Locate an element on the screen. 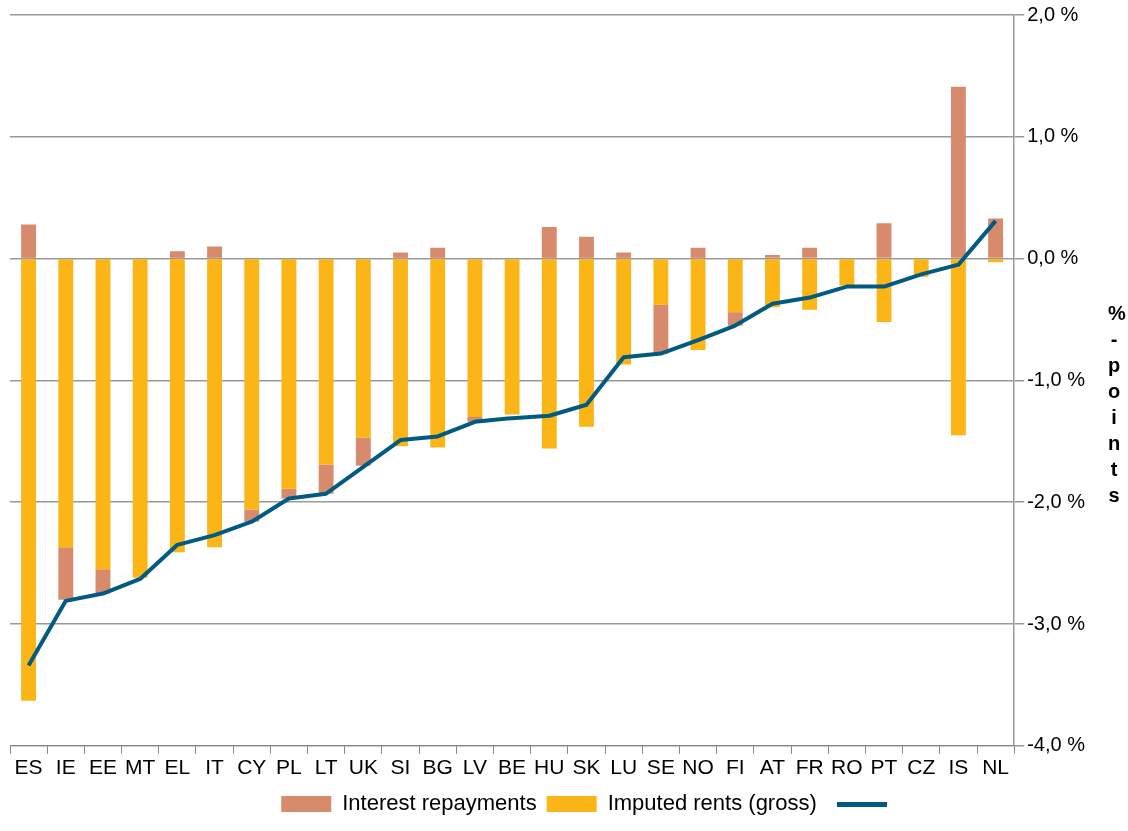 This screenshot has height=831, width=1128. x-tick-label: NL is located at coordinates (996, 767).